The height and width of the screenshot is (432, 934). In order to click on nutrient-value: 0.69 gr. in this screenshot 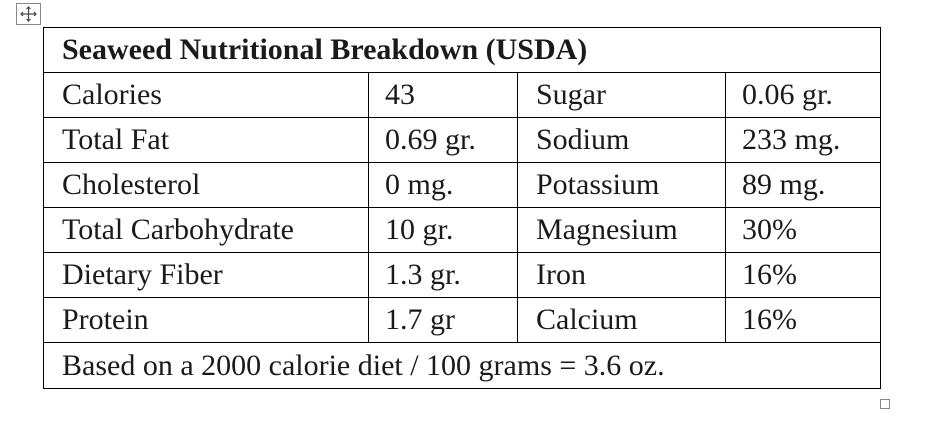, I will do `click(443, 140)`.